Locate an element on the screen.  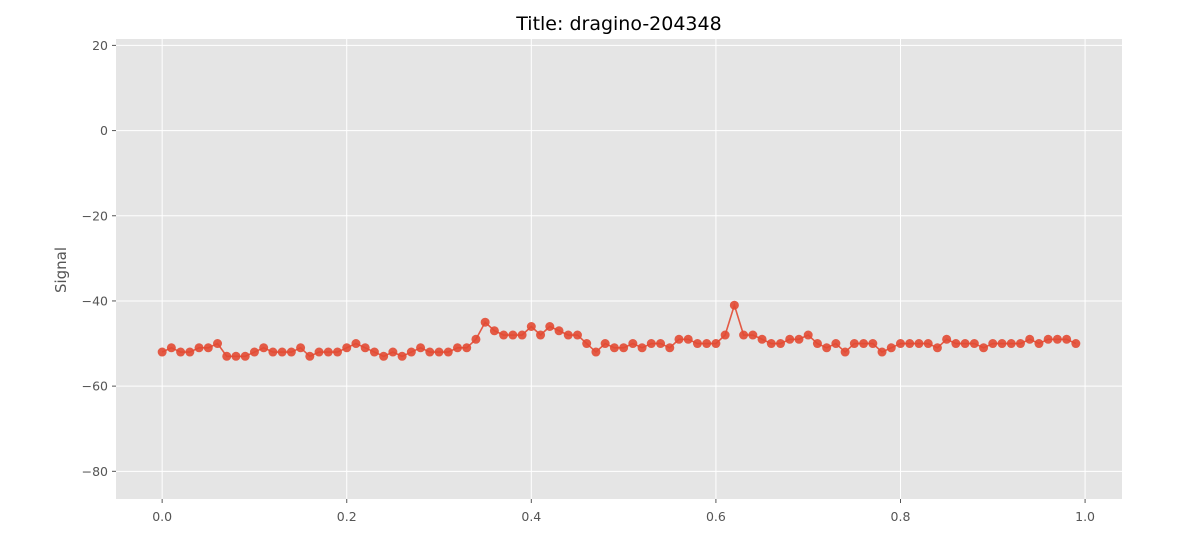
y-tick-label: −80 is located at coordinates (95, 471).